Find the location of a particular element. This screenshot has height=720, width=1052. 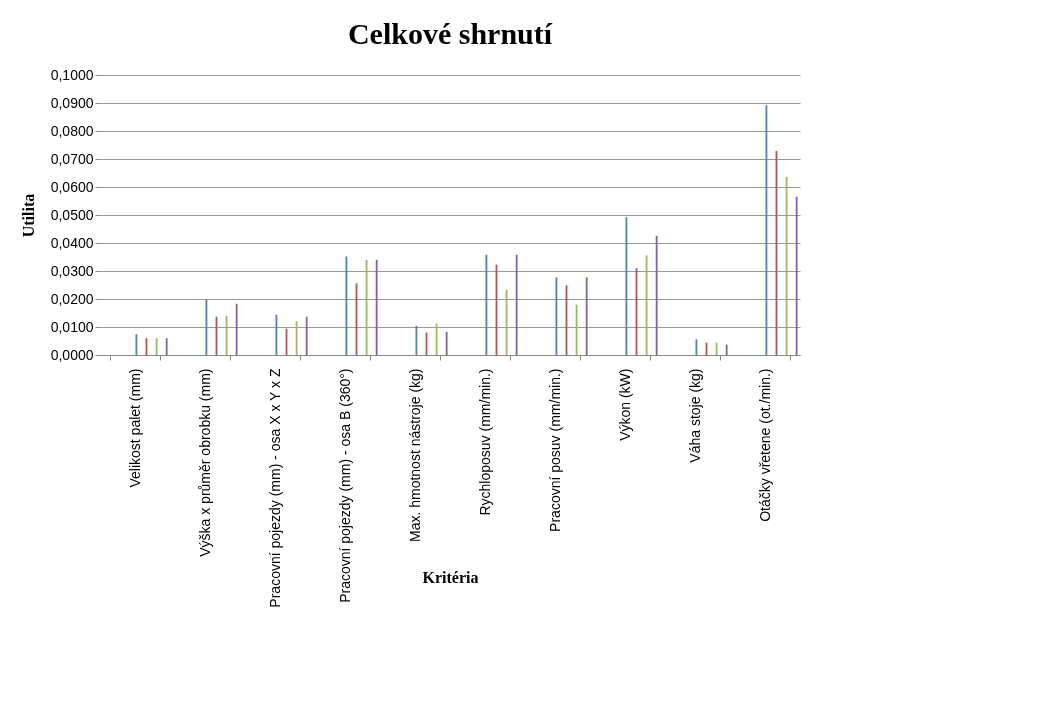

y-tick-label: 0,0200 is located at coordinates (72, 298).